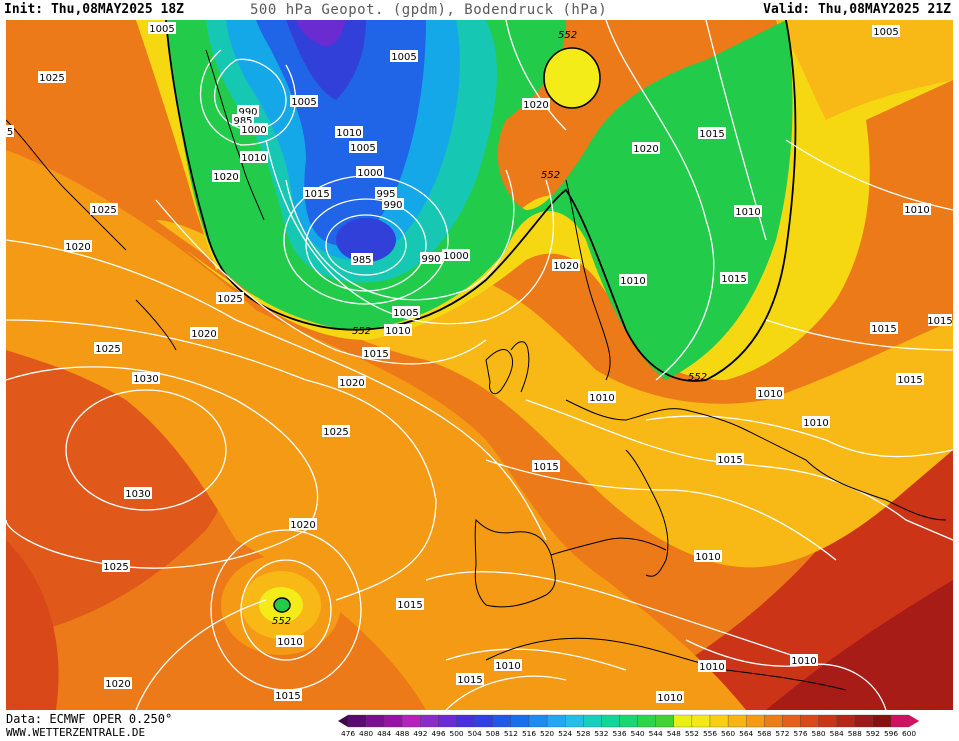 This screenshot has width=959, height=741. What do you see at coordinates (782, 733) in the screenshot?
I see `legend-value: 572` at bounding box center [782, 733].